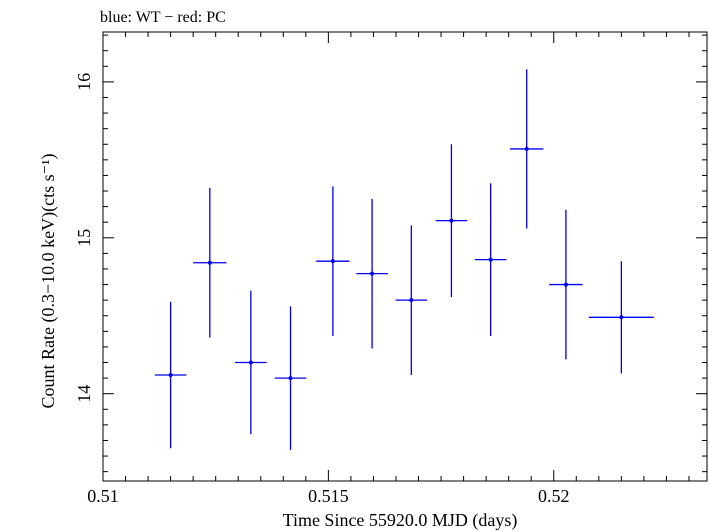 The height and width of the screenshot is (532, 709). What do you see at coordinates (84, 82) in the screenshot?
I see `y-tick-label: 16` at bounding box center [84, 82].